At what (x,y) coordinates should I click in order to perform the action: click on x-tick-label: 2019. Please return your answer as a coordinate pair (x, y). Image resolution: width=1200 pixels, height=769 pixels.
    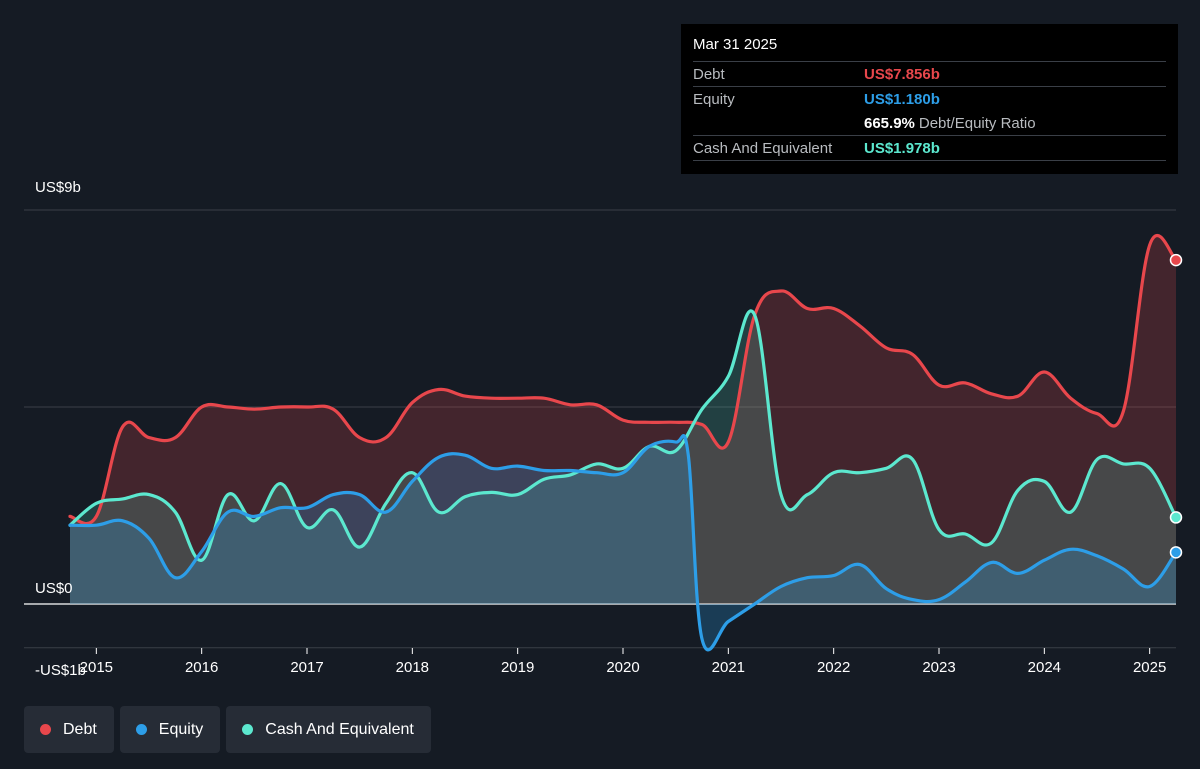
    Looking at the image, I should click on (517, 667).